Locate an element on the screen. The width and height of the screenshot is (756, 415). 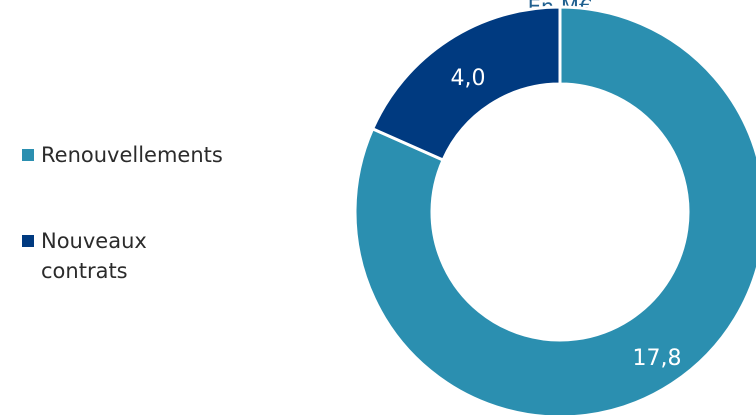
chart-legend: Renouvellements Nouveaux contrats is located at coordinates (122, 213).